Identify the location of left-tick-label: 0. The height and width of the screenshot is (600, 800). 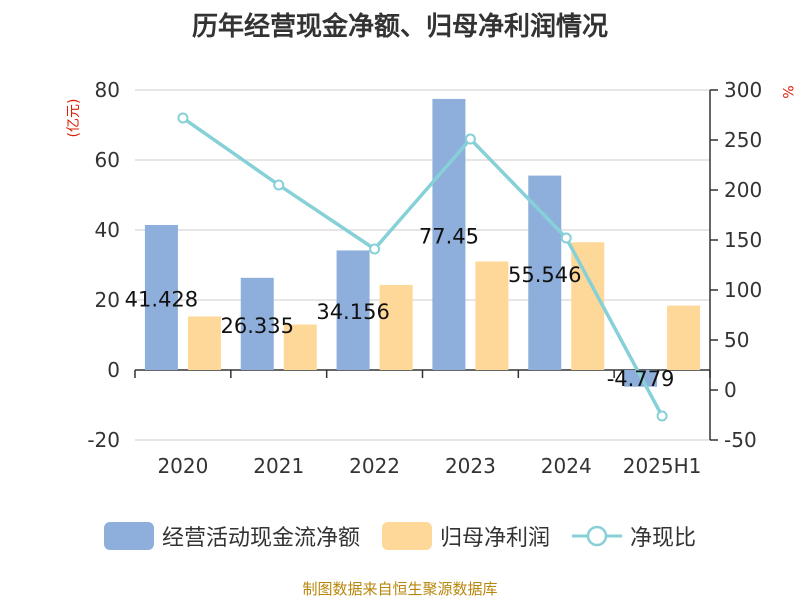
(113, 370).